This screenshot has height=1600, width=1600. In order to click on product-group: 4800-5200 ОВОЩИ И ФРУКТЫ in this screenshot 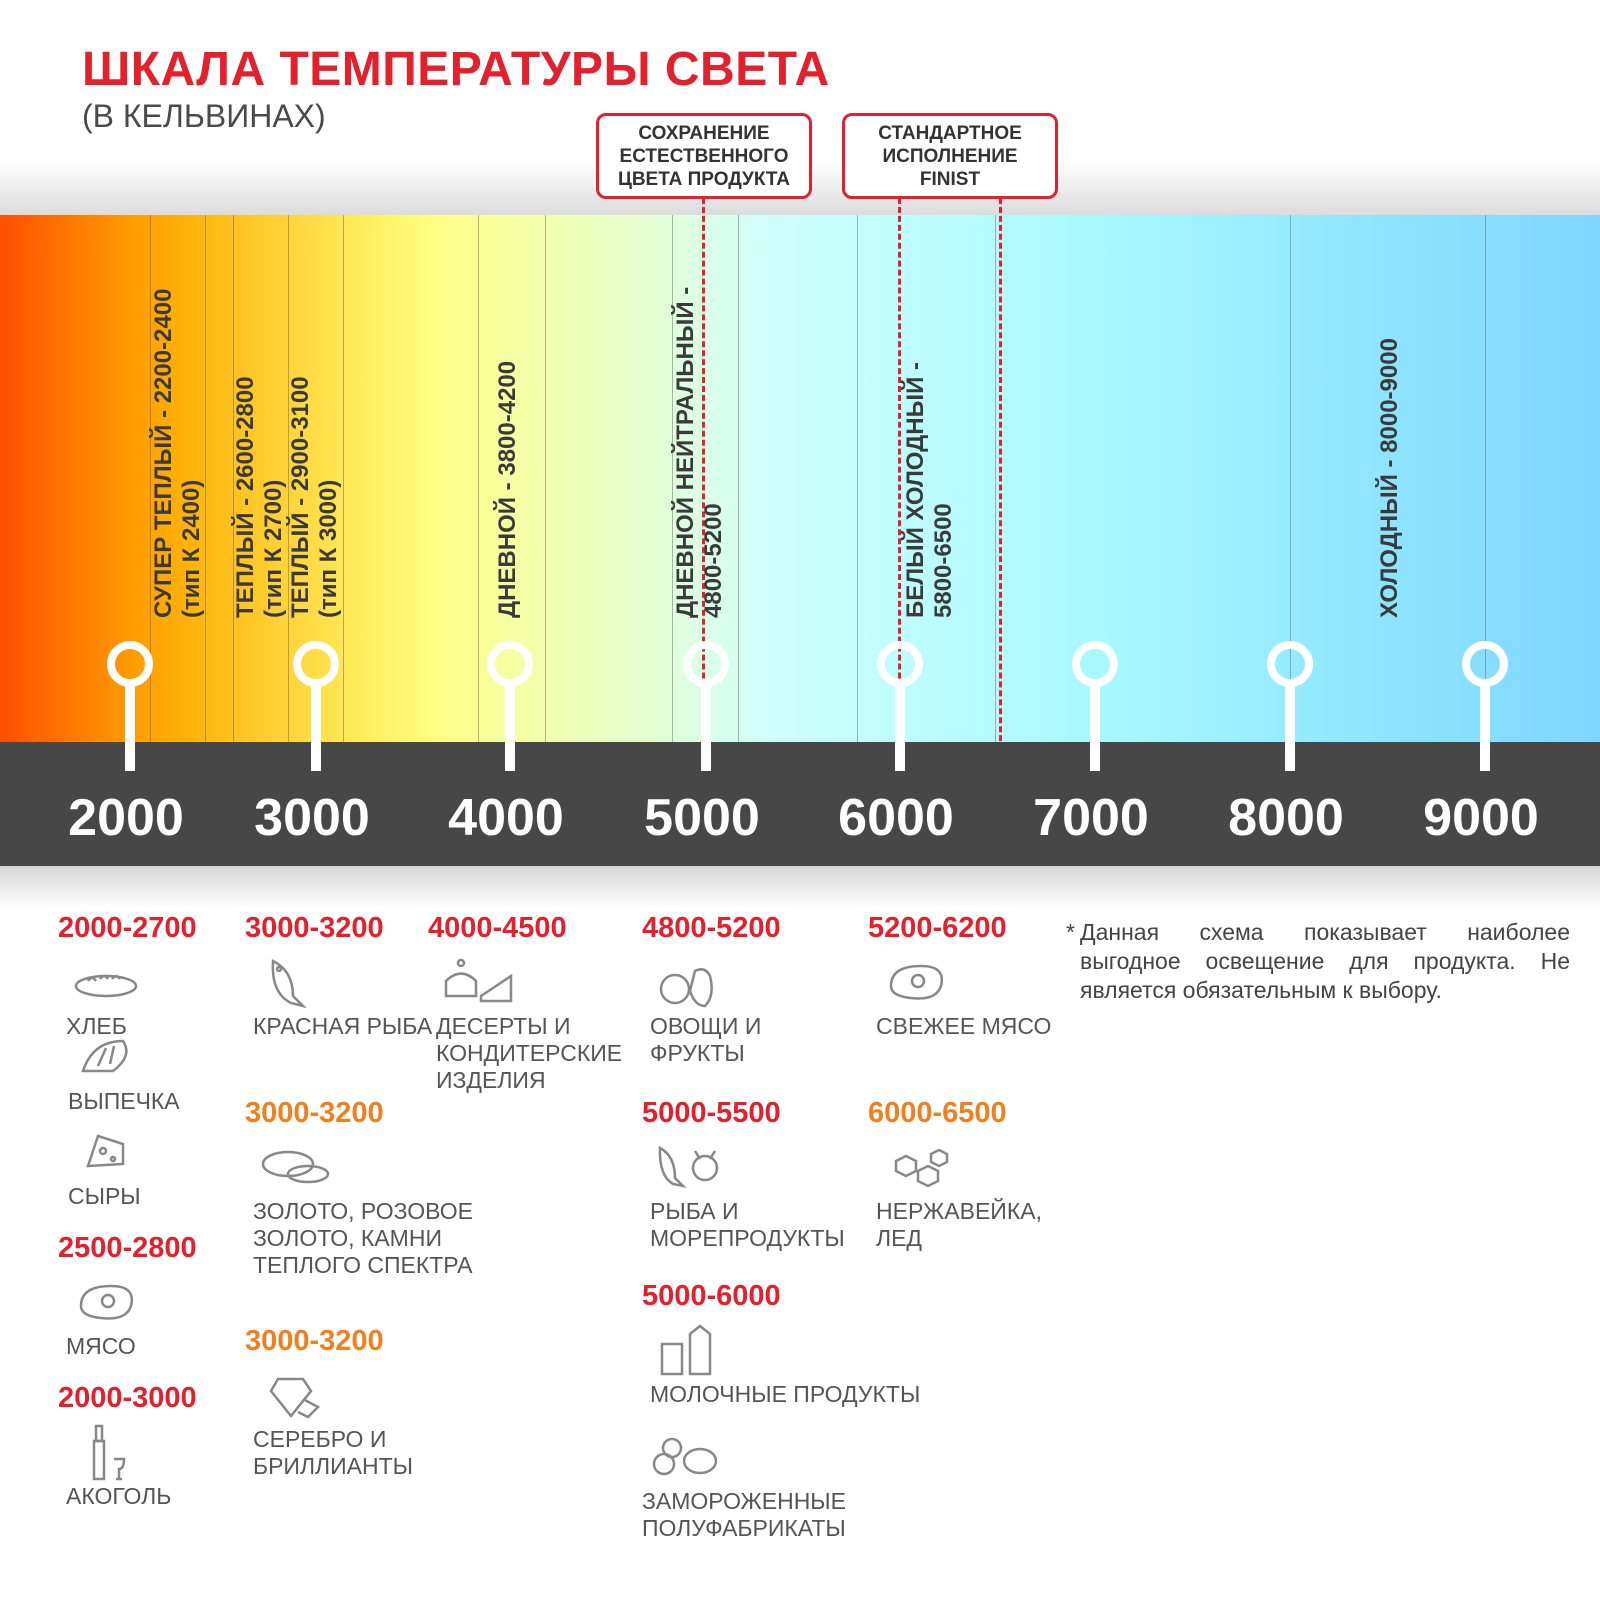, I will do `click(746, 989)`.